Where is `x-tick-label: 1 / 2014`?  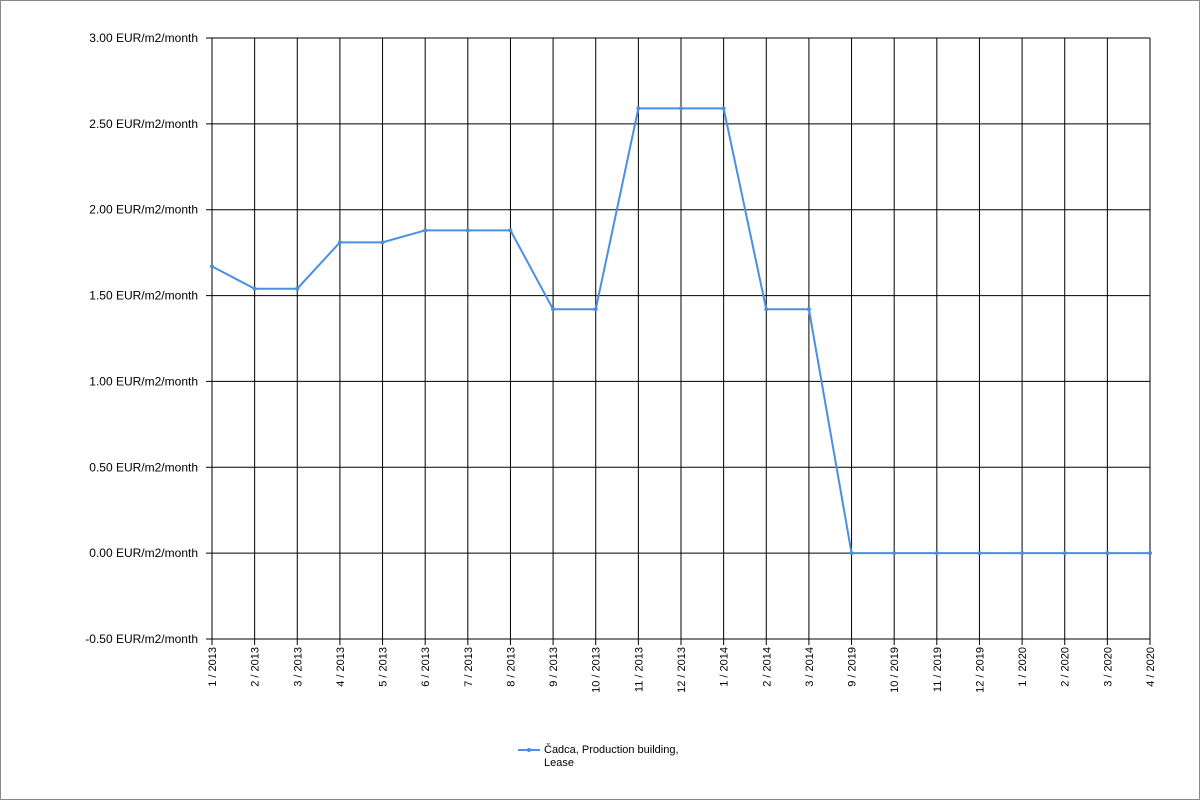 x-tick-label: 1 / 2014 is located at coordinates (725, 667).